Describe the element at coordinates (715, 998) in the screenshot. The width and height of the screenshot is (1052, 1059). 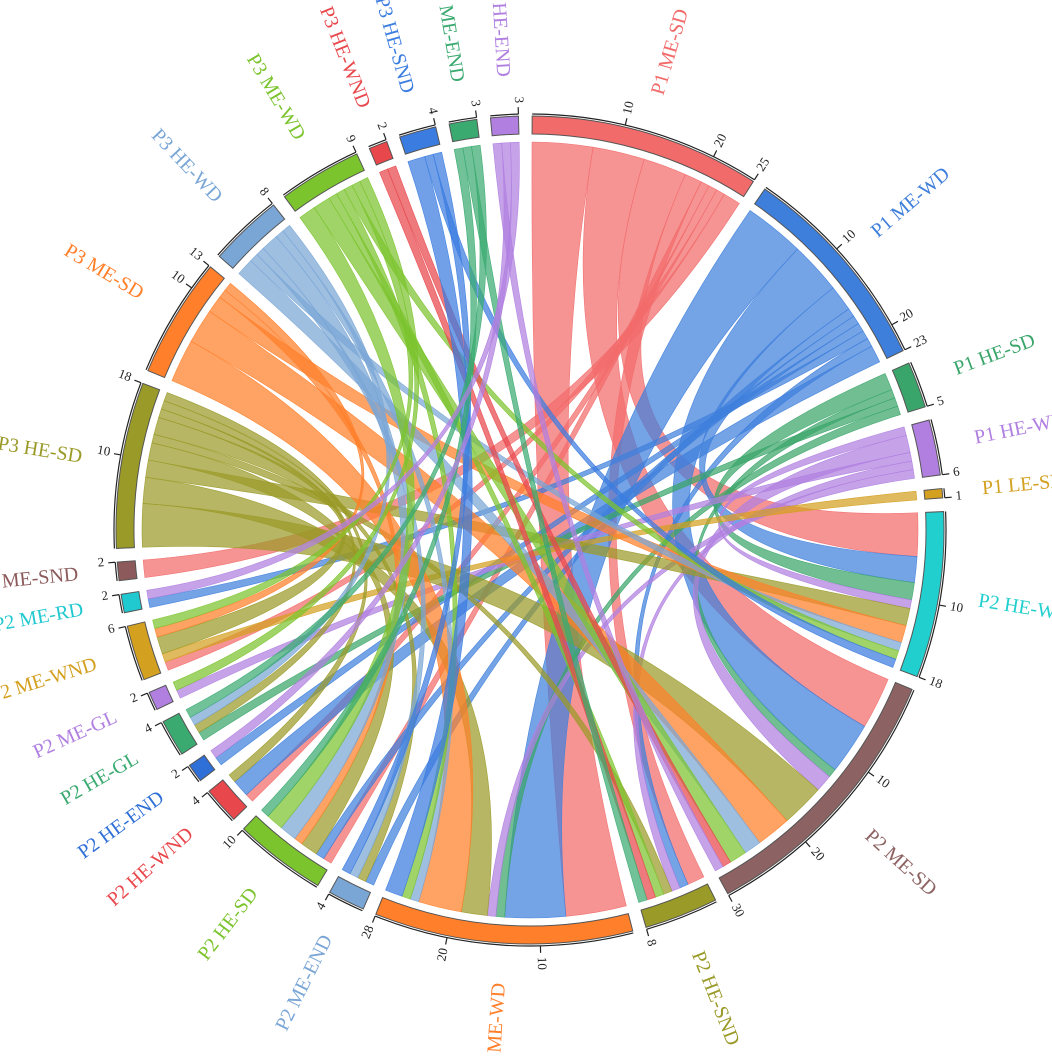
I see `node-label: P2 HE-SND` at that location.